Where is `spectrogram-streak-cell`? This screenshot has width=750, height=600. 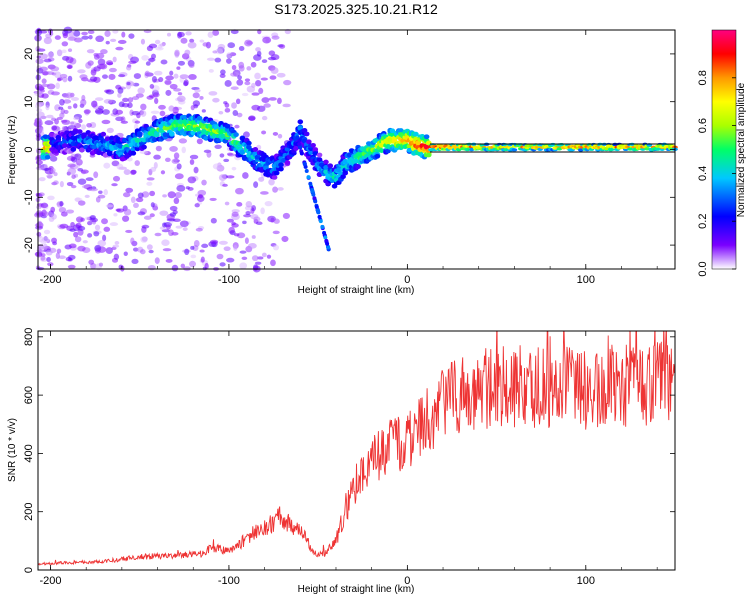
spectrogram-streak-cell is located at coordinates (310, 183).